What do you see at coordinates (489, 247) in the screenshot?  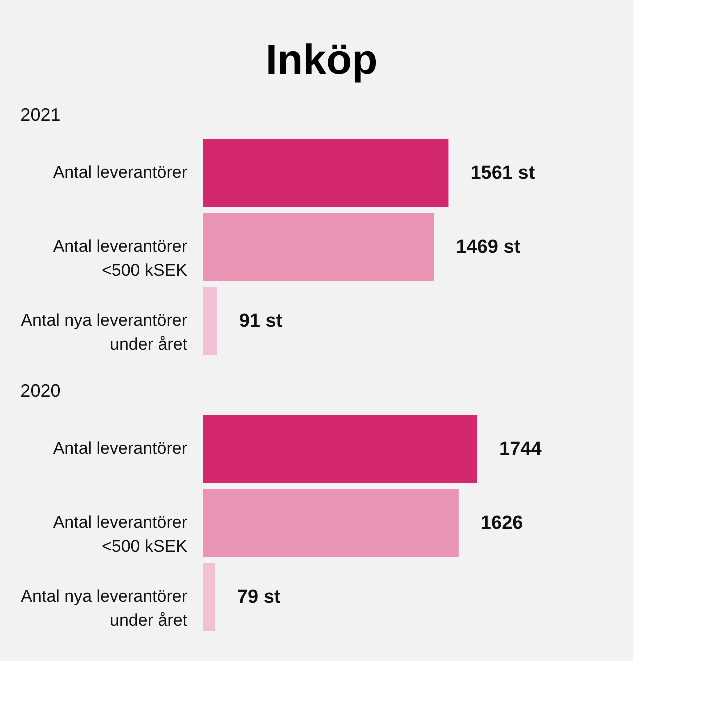 I see `data-label: 1469 st` at bounding box center [489, 247].